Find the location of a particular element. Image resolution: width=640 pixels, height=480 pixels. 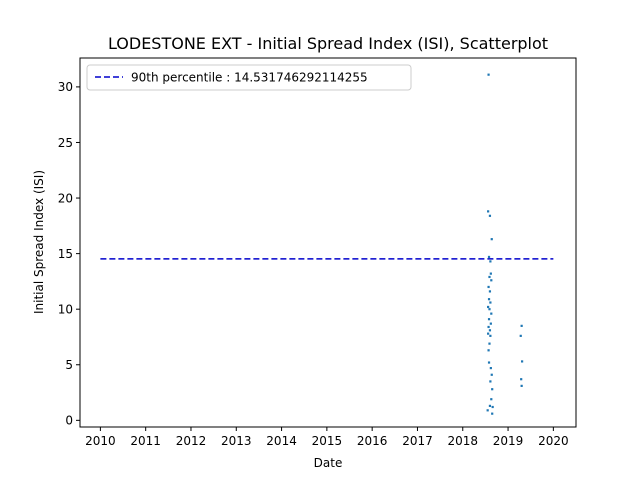

x-axis-label: Date is located at coordinates (328, 463).